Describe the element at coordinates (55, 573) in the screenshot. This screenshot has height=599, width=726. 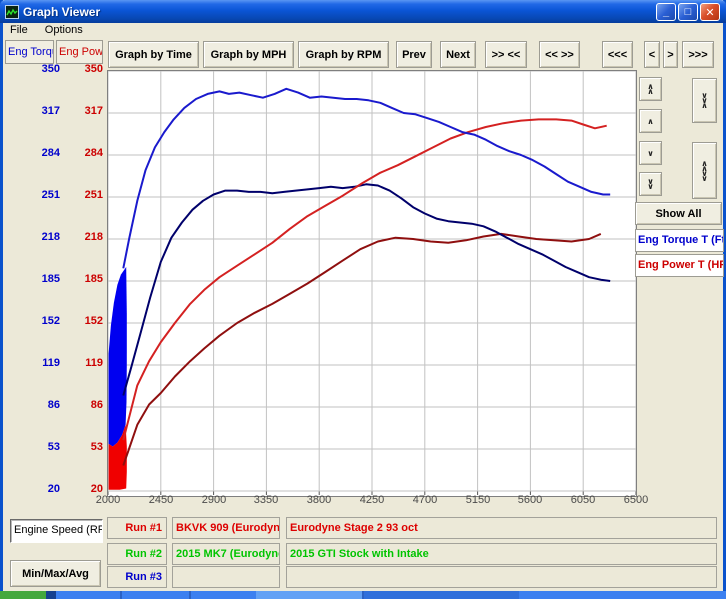
I see `min-max-avg-button: Min/Max/Avg` at that location.